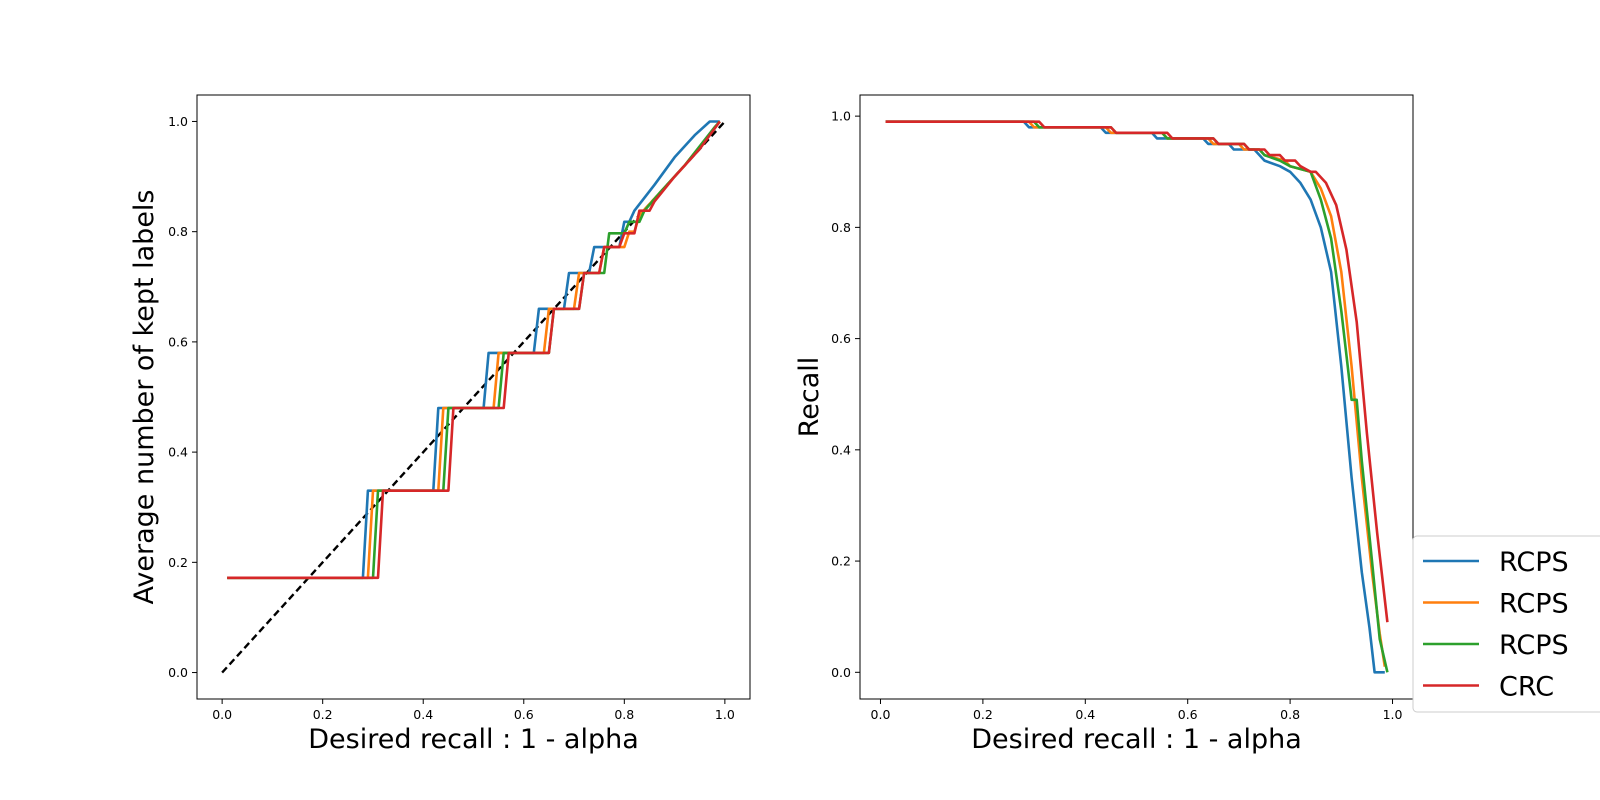 The image size is (1600, 800). What do you see at coordinates (1534, 562) in the screenshot?
I see `legend-label-1: RCPS` at bounding box center [1534, 562].